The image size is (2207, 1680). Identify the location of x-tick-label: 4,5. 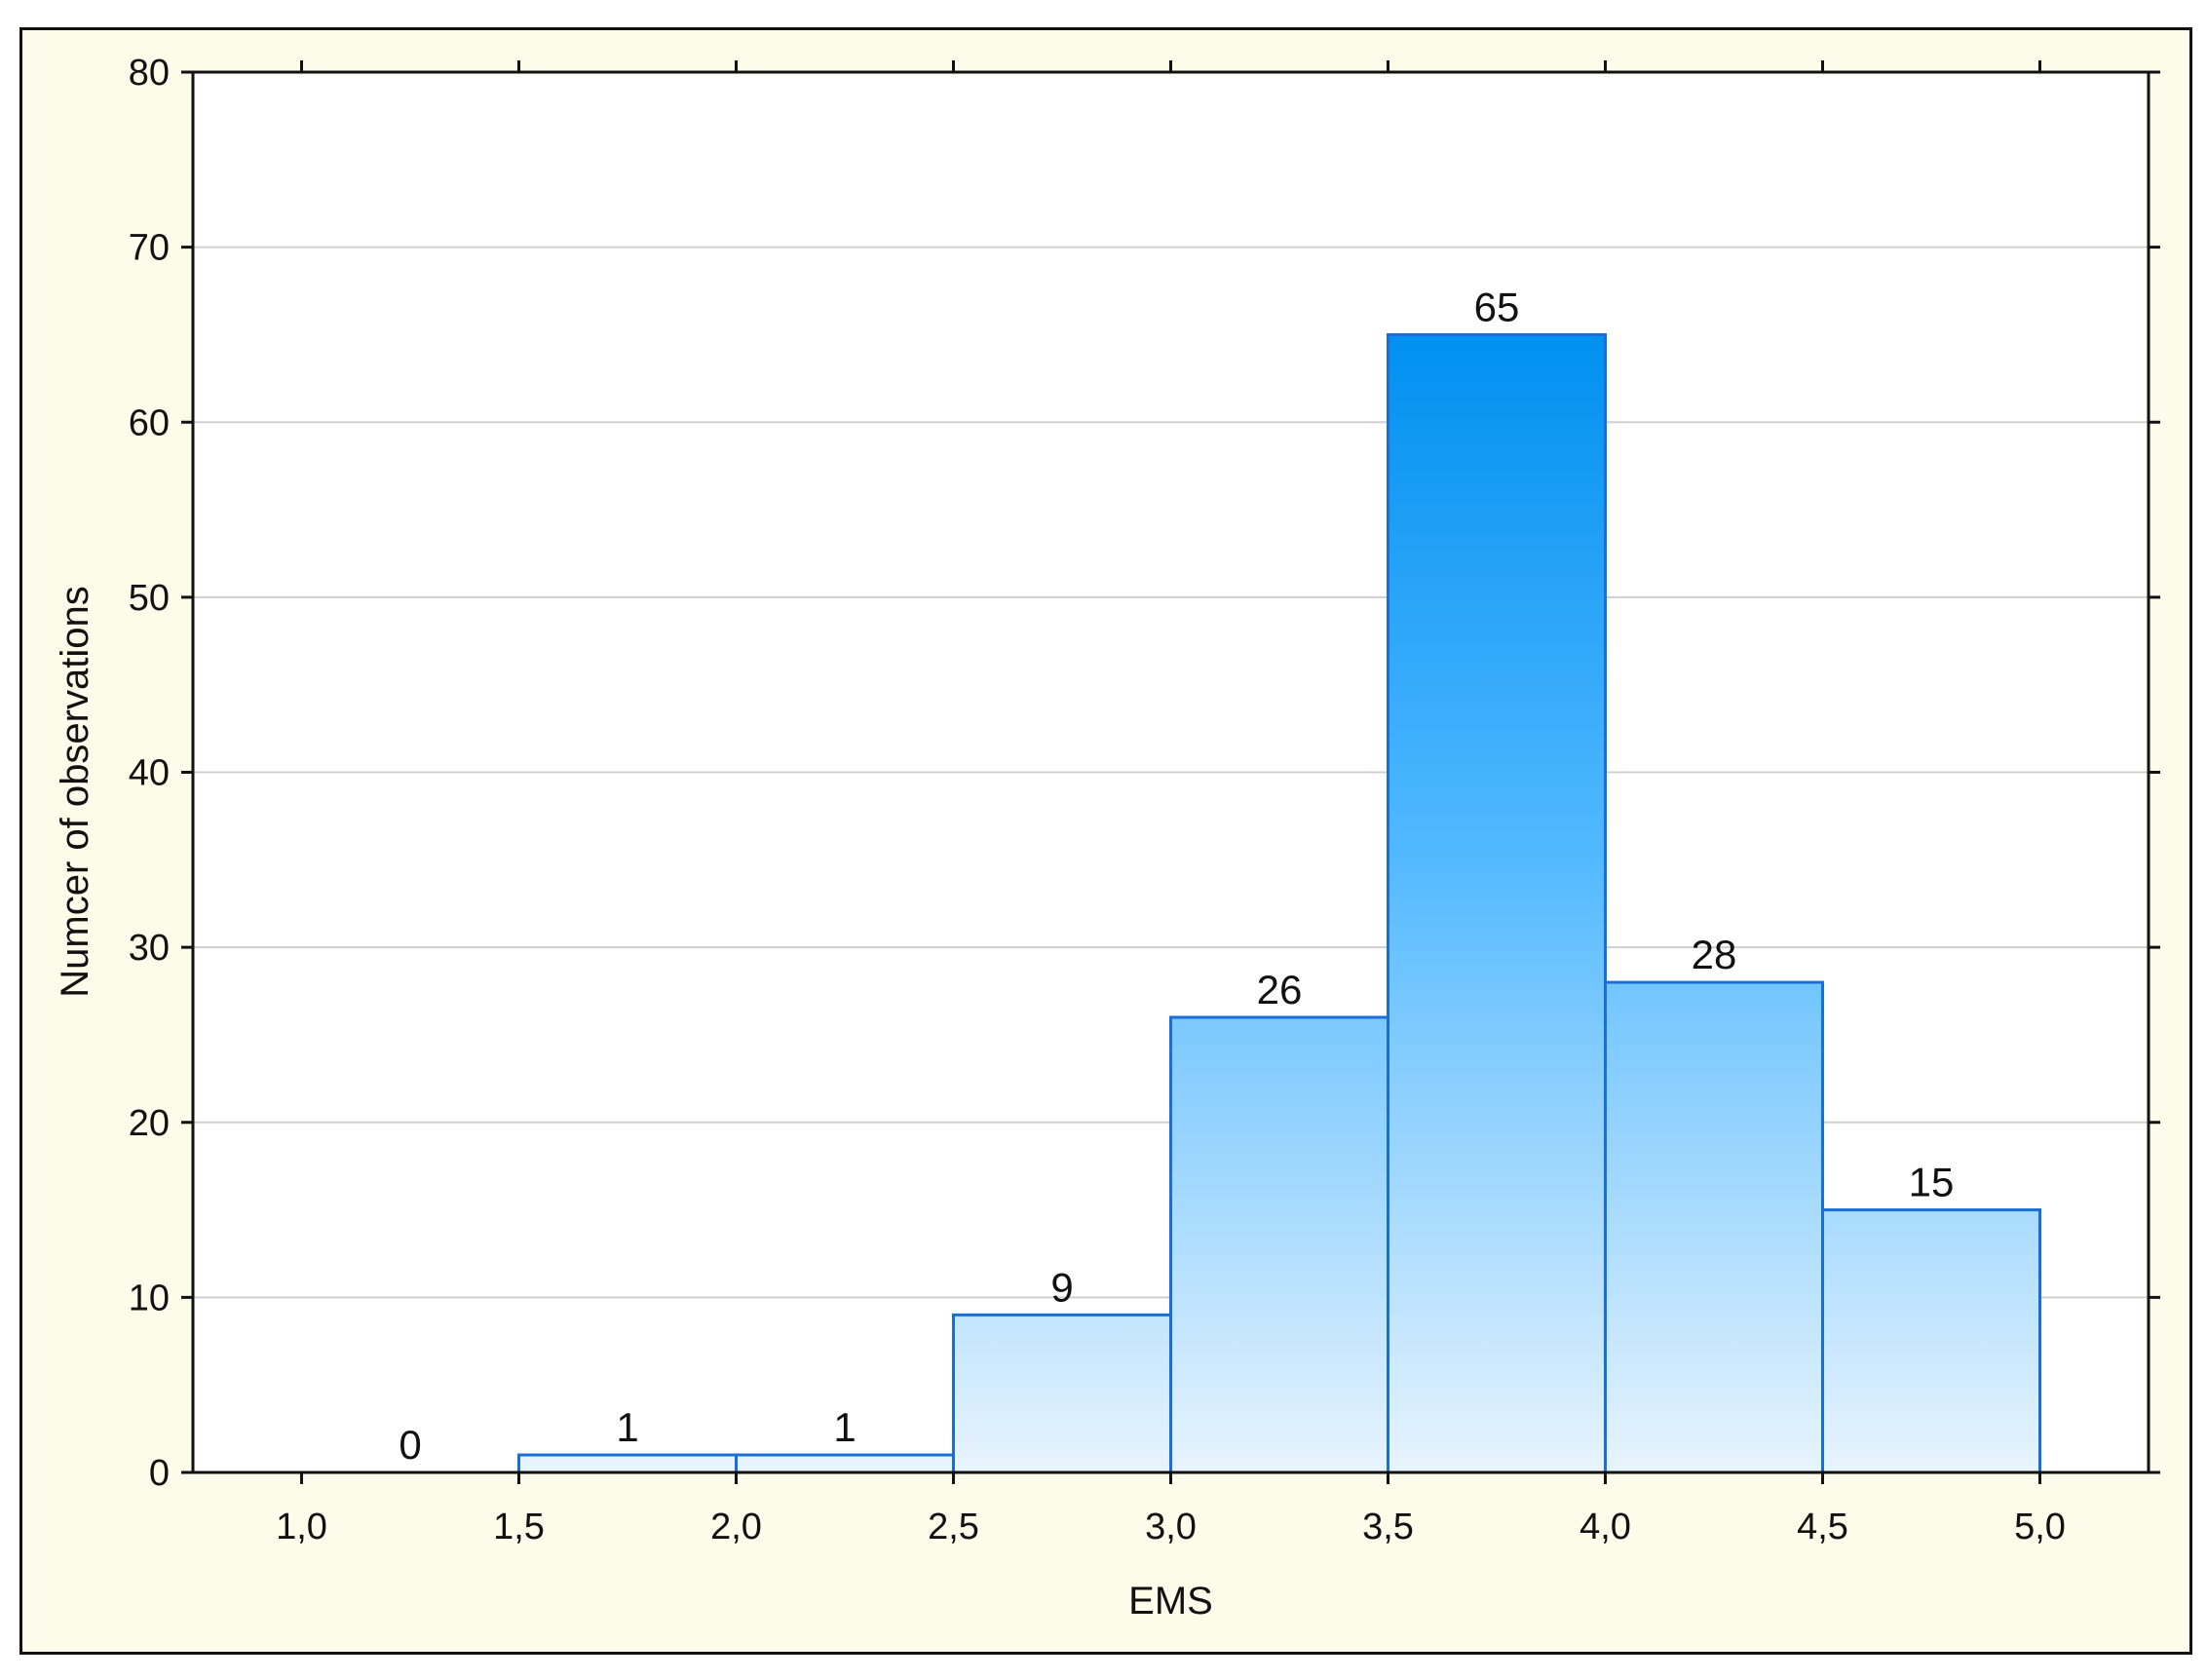
(1823, 1527).